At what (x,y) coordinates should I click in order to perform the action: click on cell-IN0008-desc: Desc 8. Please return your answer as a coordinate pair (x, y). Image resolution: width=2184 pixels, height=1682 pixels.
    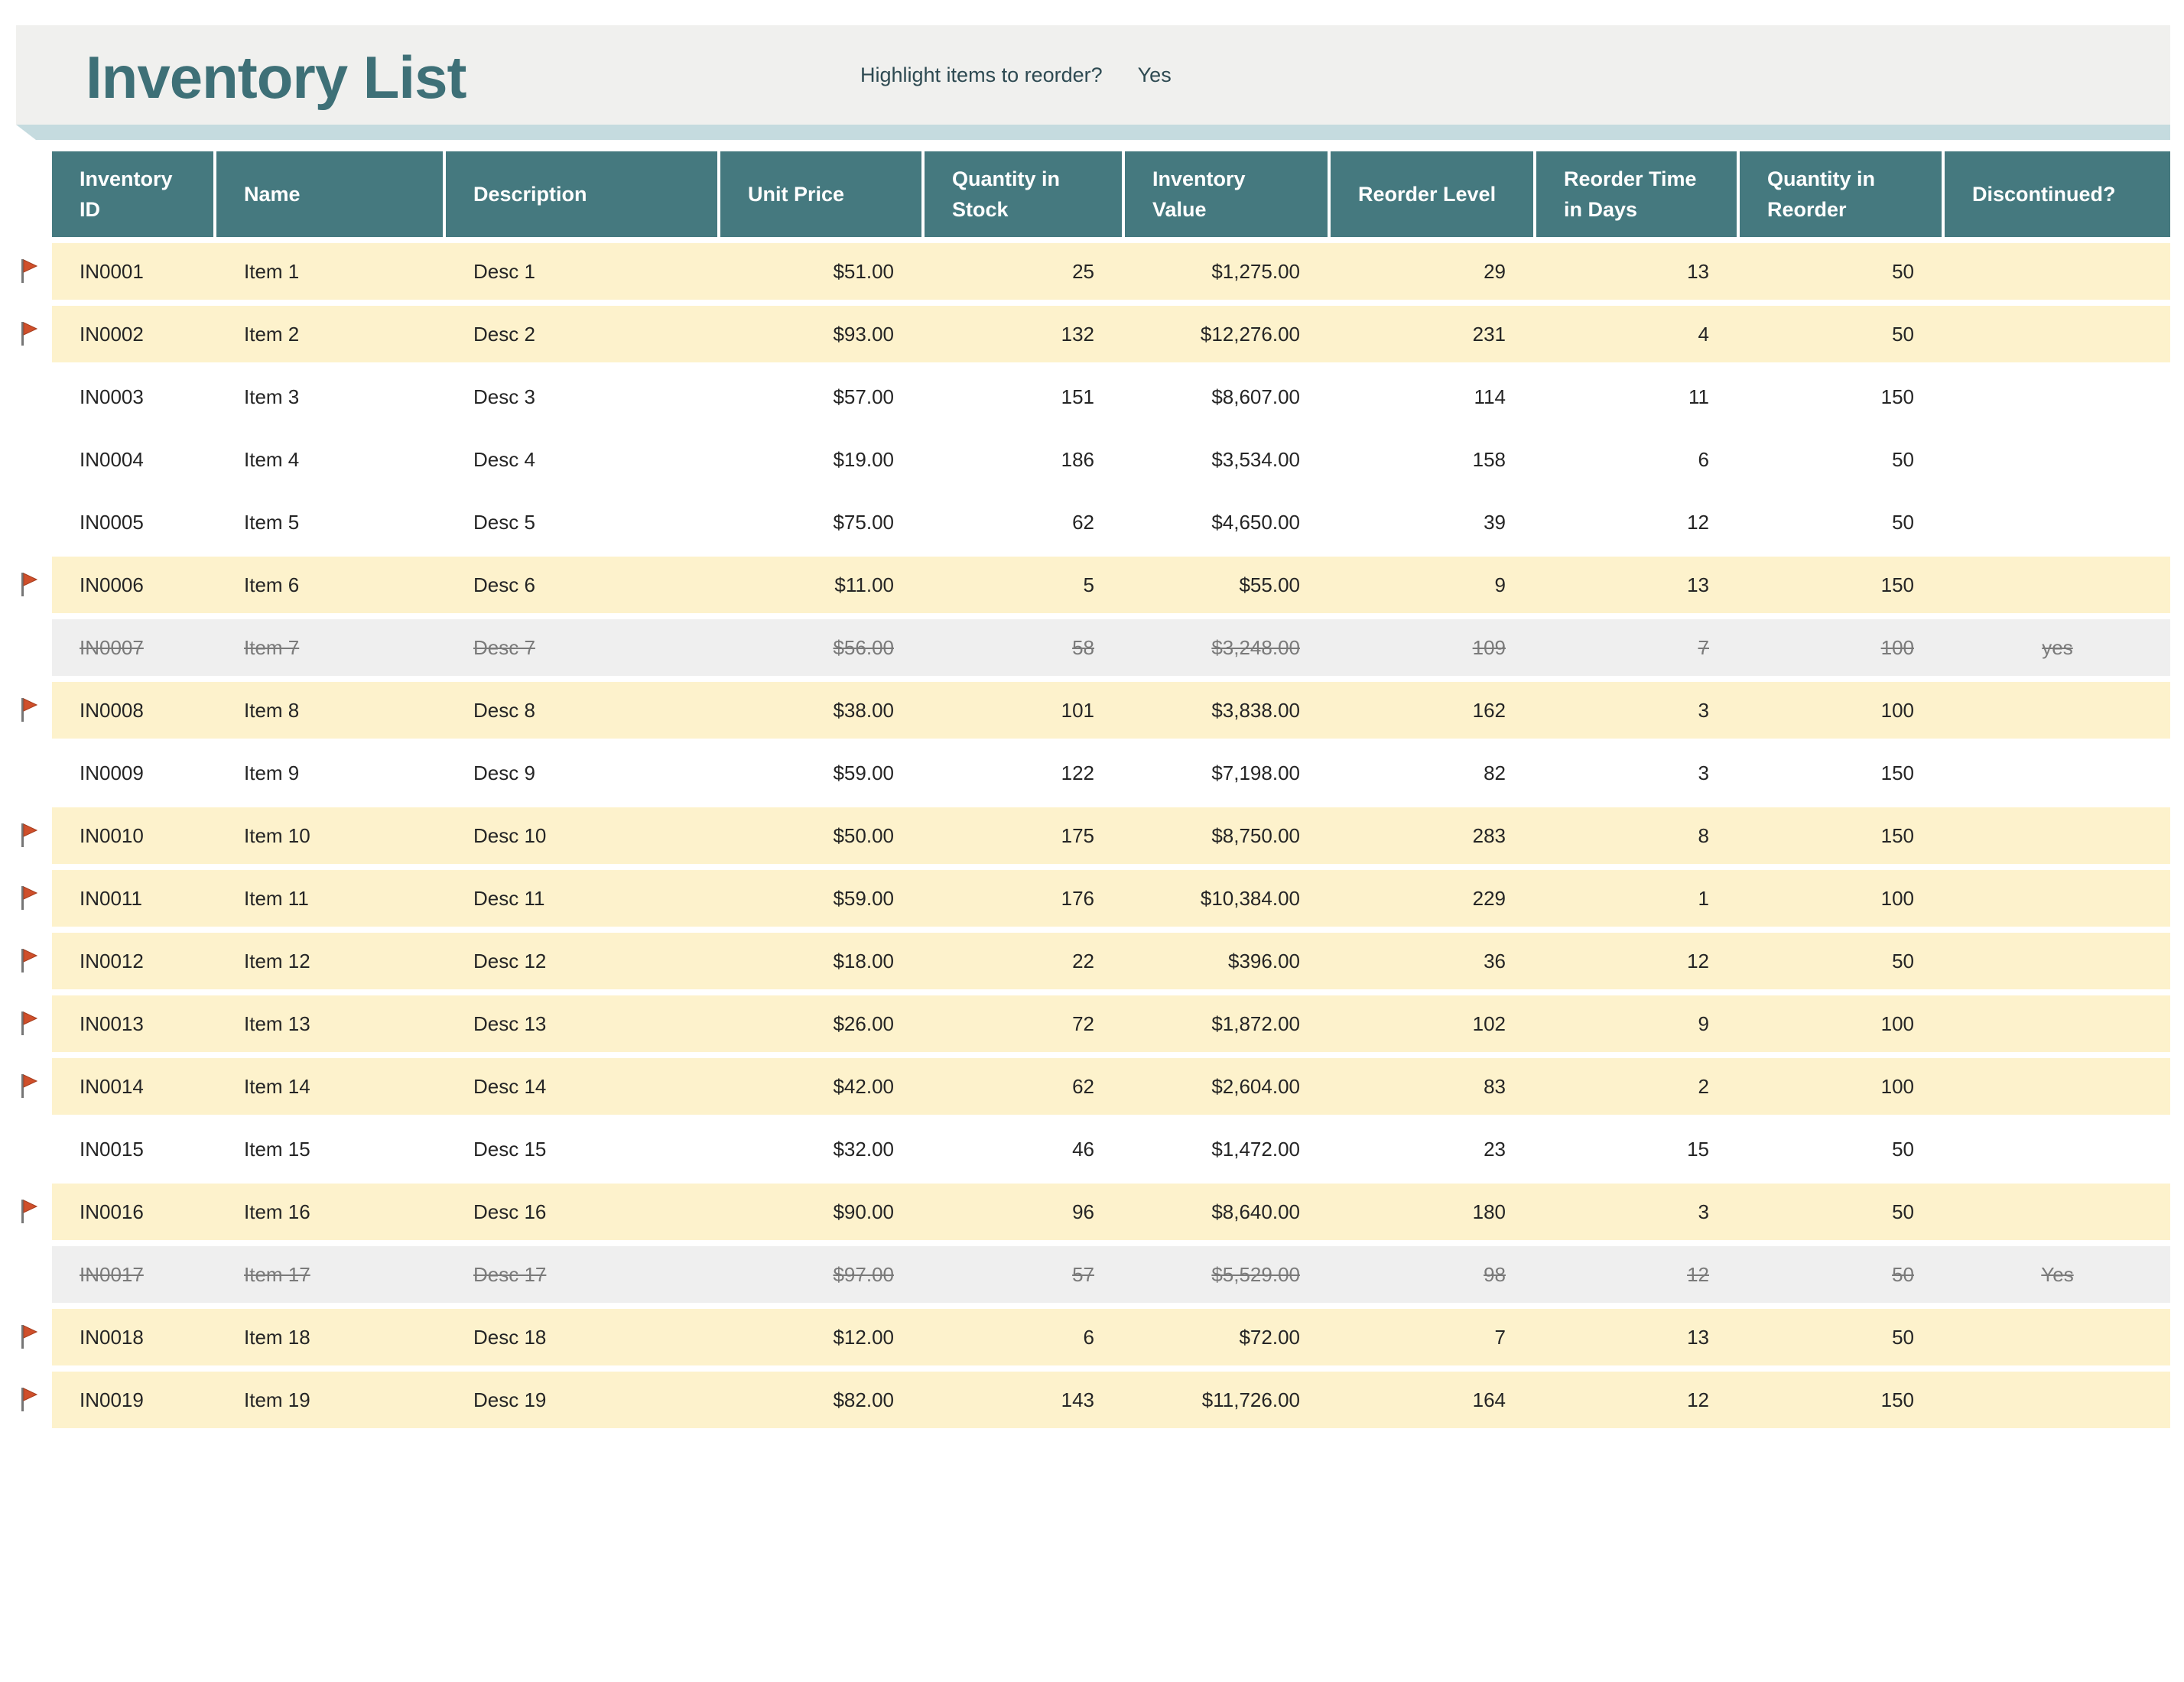
    Looking at the image, I should click on (504, 710).